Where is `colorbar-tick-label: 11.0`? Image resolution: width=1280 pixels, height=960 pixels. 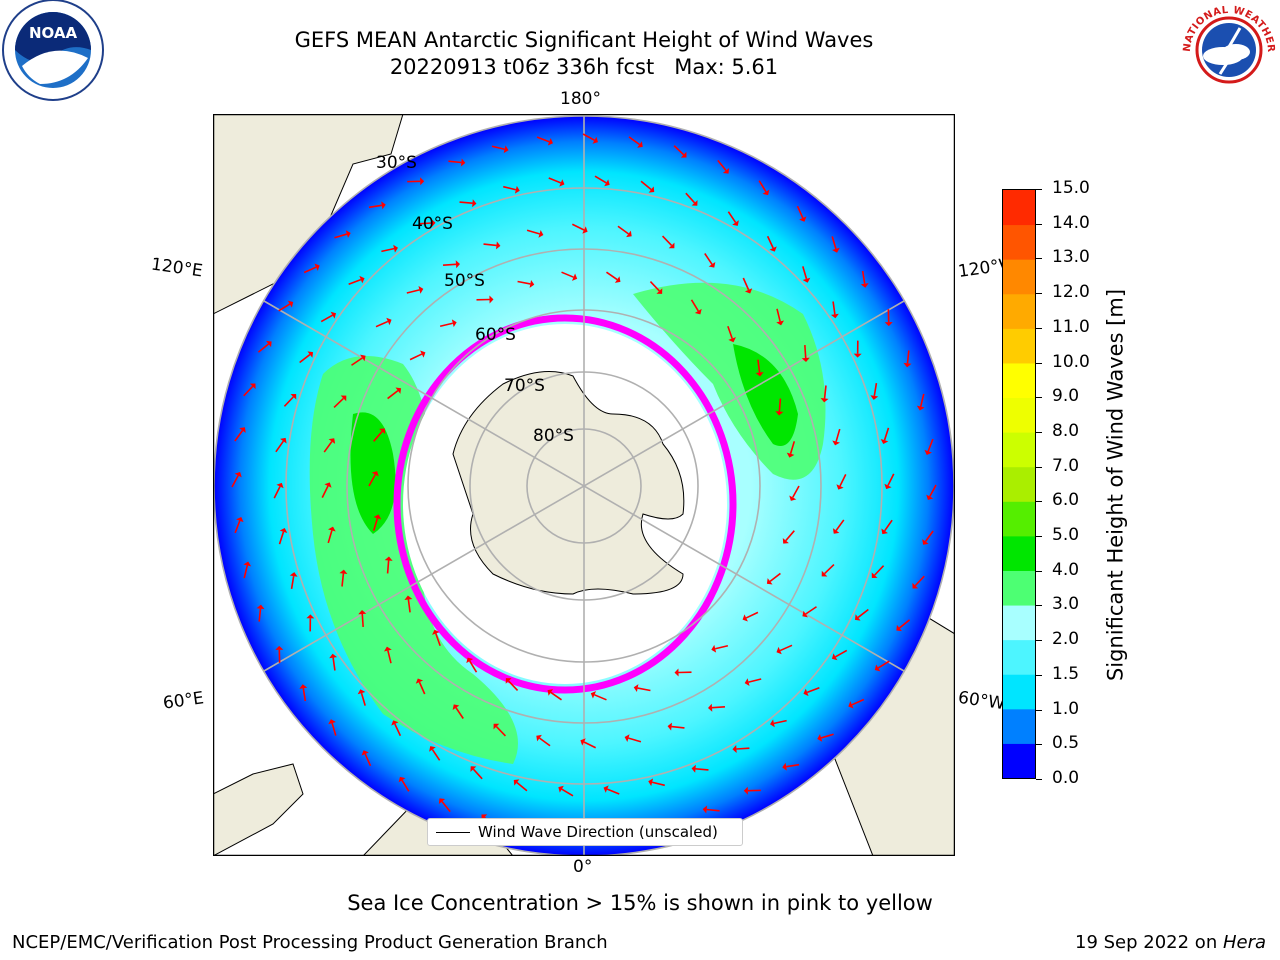
colorbar-tick-label: 11.0 is located at coordinates (1071, 326).